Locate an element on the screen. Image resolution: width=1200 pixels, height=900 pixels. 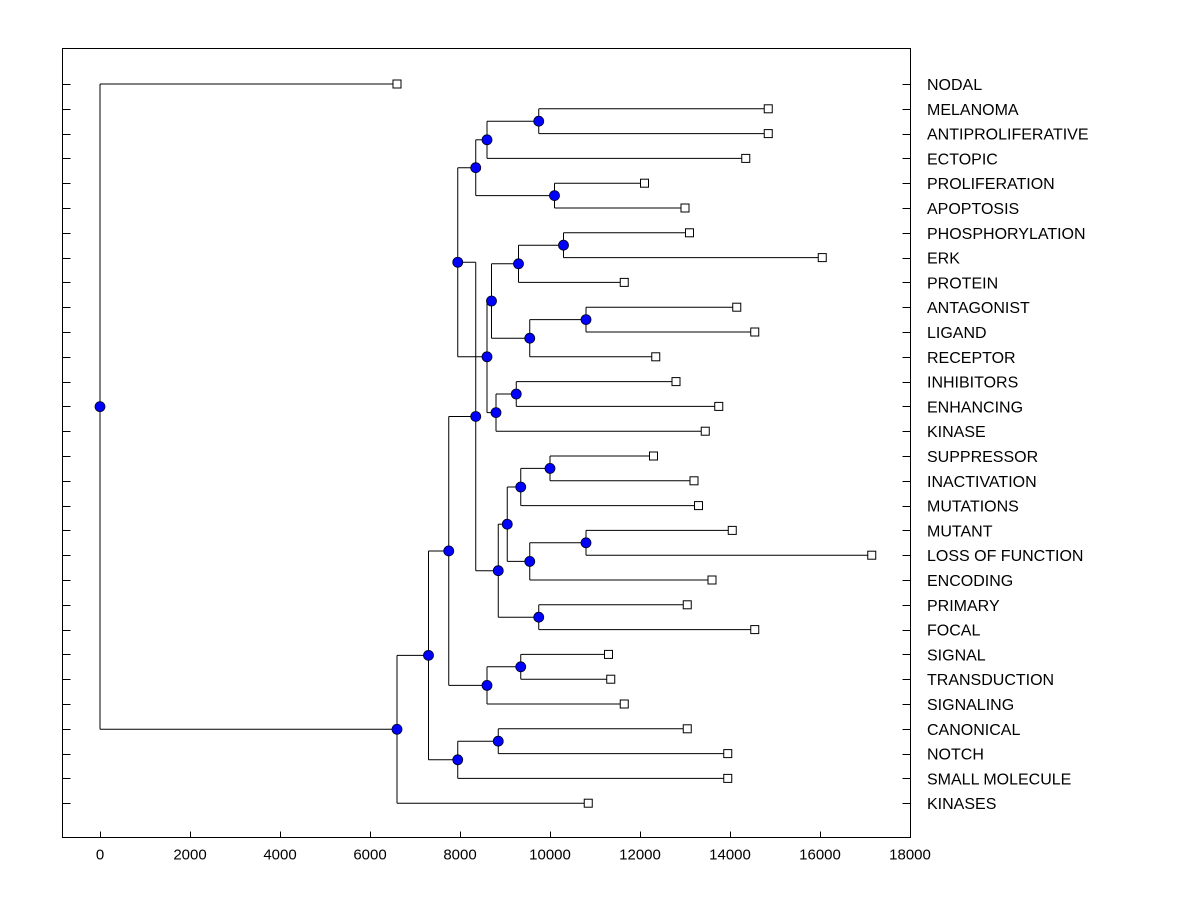
leaf-label: APOPTOSIS is located at coordinates (973, 209).